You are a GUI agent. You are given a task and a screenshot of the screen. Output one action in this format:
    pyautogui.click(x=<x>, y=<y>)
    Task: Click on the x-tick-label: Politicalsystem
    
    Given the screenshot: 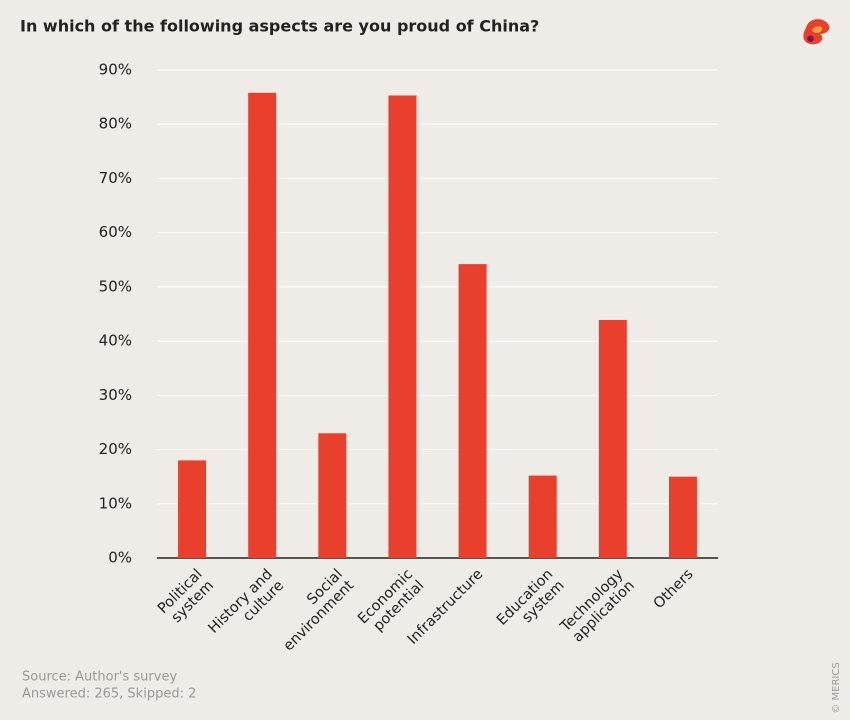 What is the action you would take?
    pyautogui.click(x=186, y=597)
    